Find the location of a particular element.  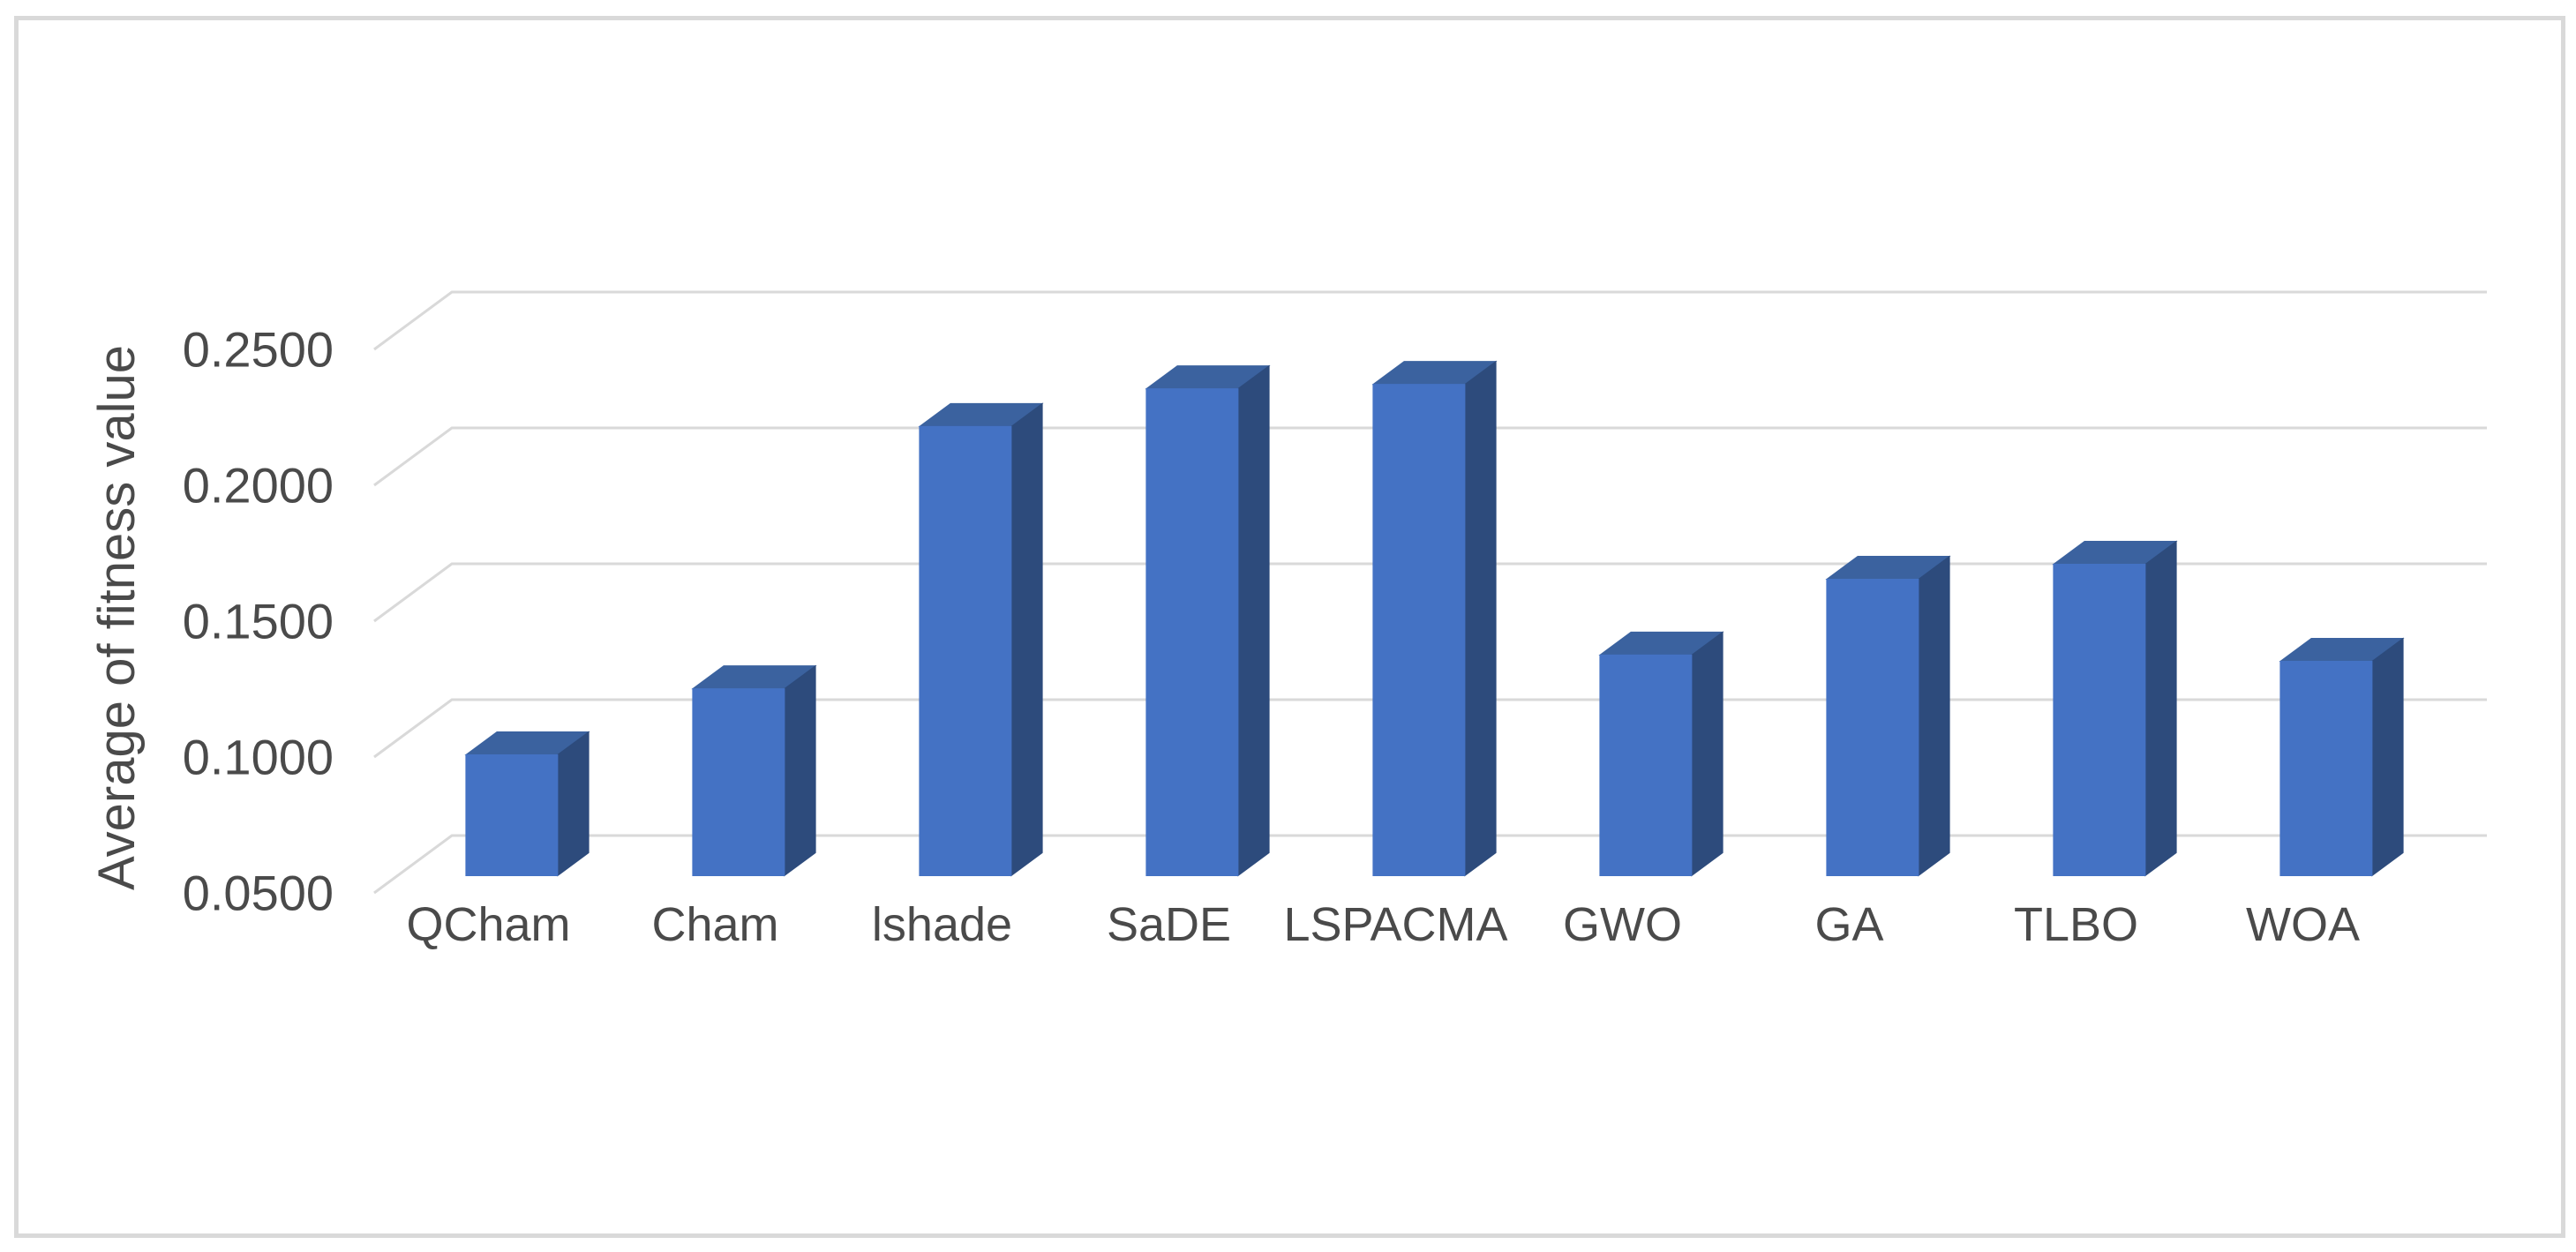

y-tick-label: 0.1500 is located at coordinates (258, 621).